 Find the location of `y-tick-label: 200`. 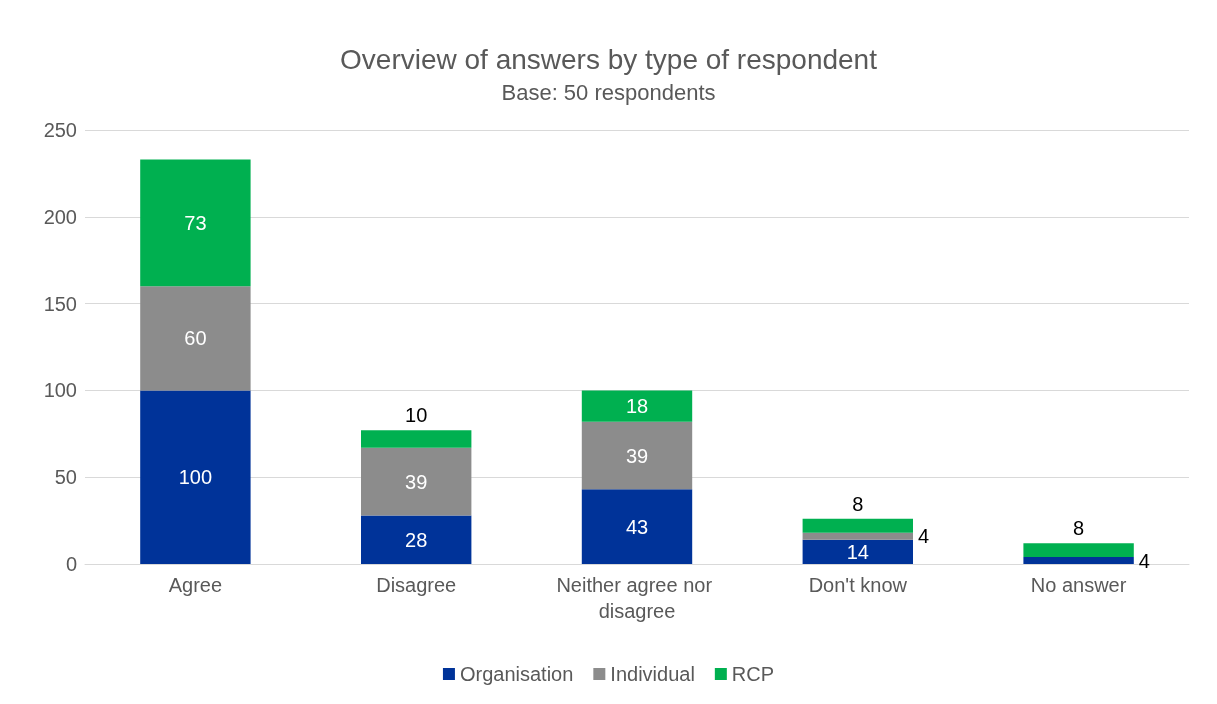

y-tick-label: 200 is located at coordinates (60, 216).